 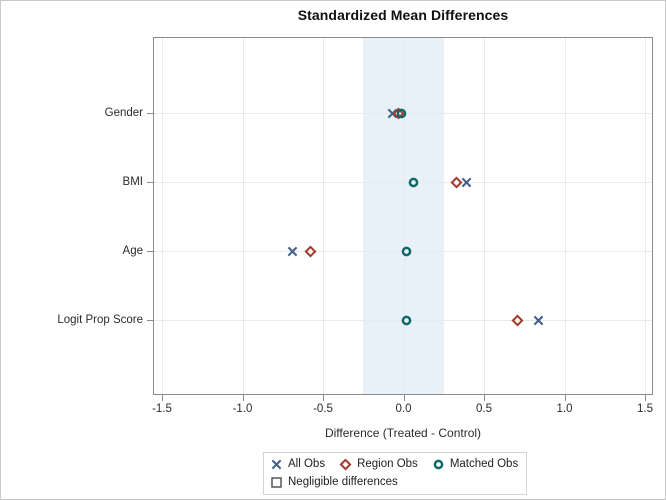 I want to click on chart-title: Standardized Mean Differences, so click(x=403, y=15).